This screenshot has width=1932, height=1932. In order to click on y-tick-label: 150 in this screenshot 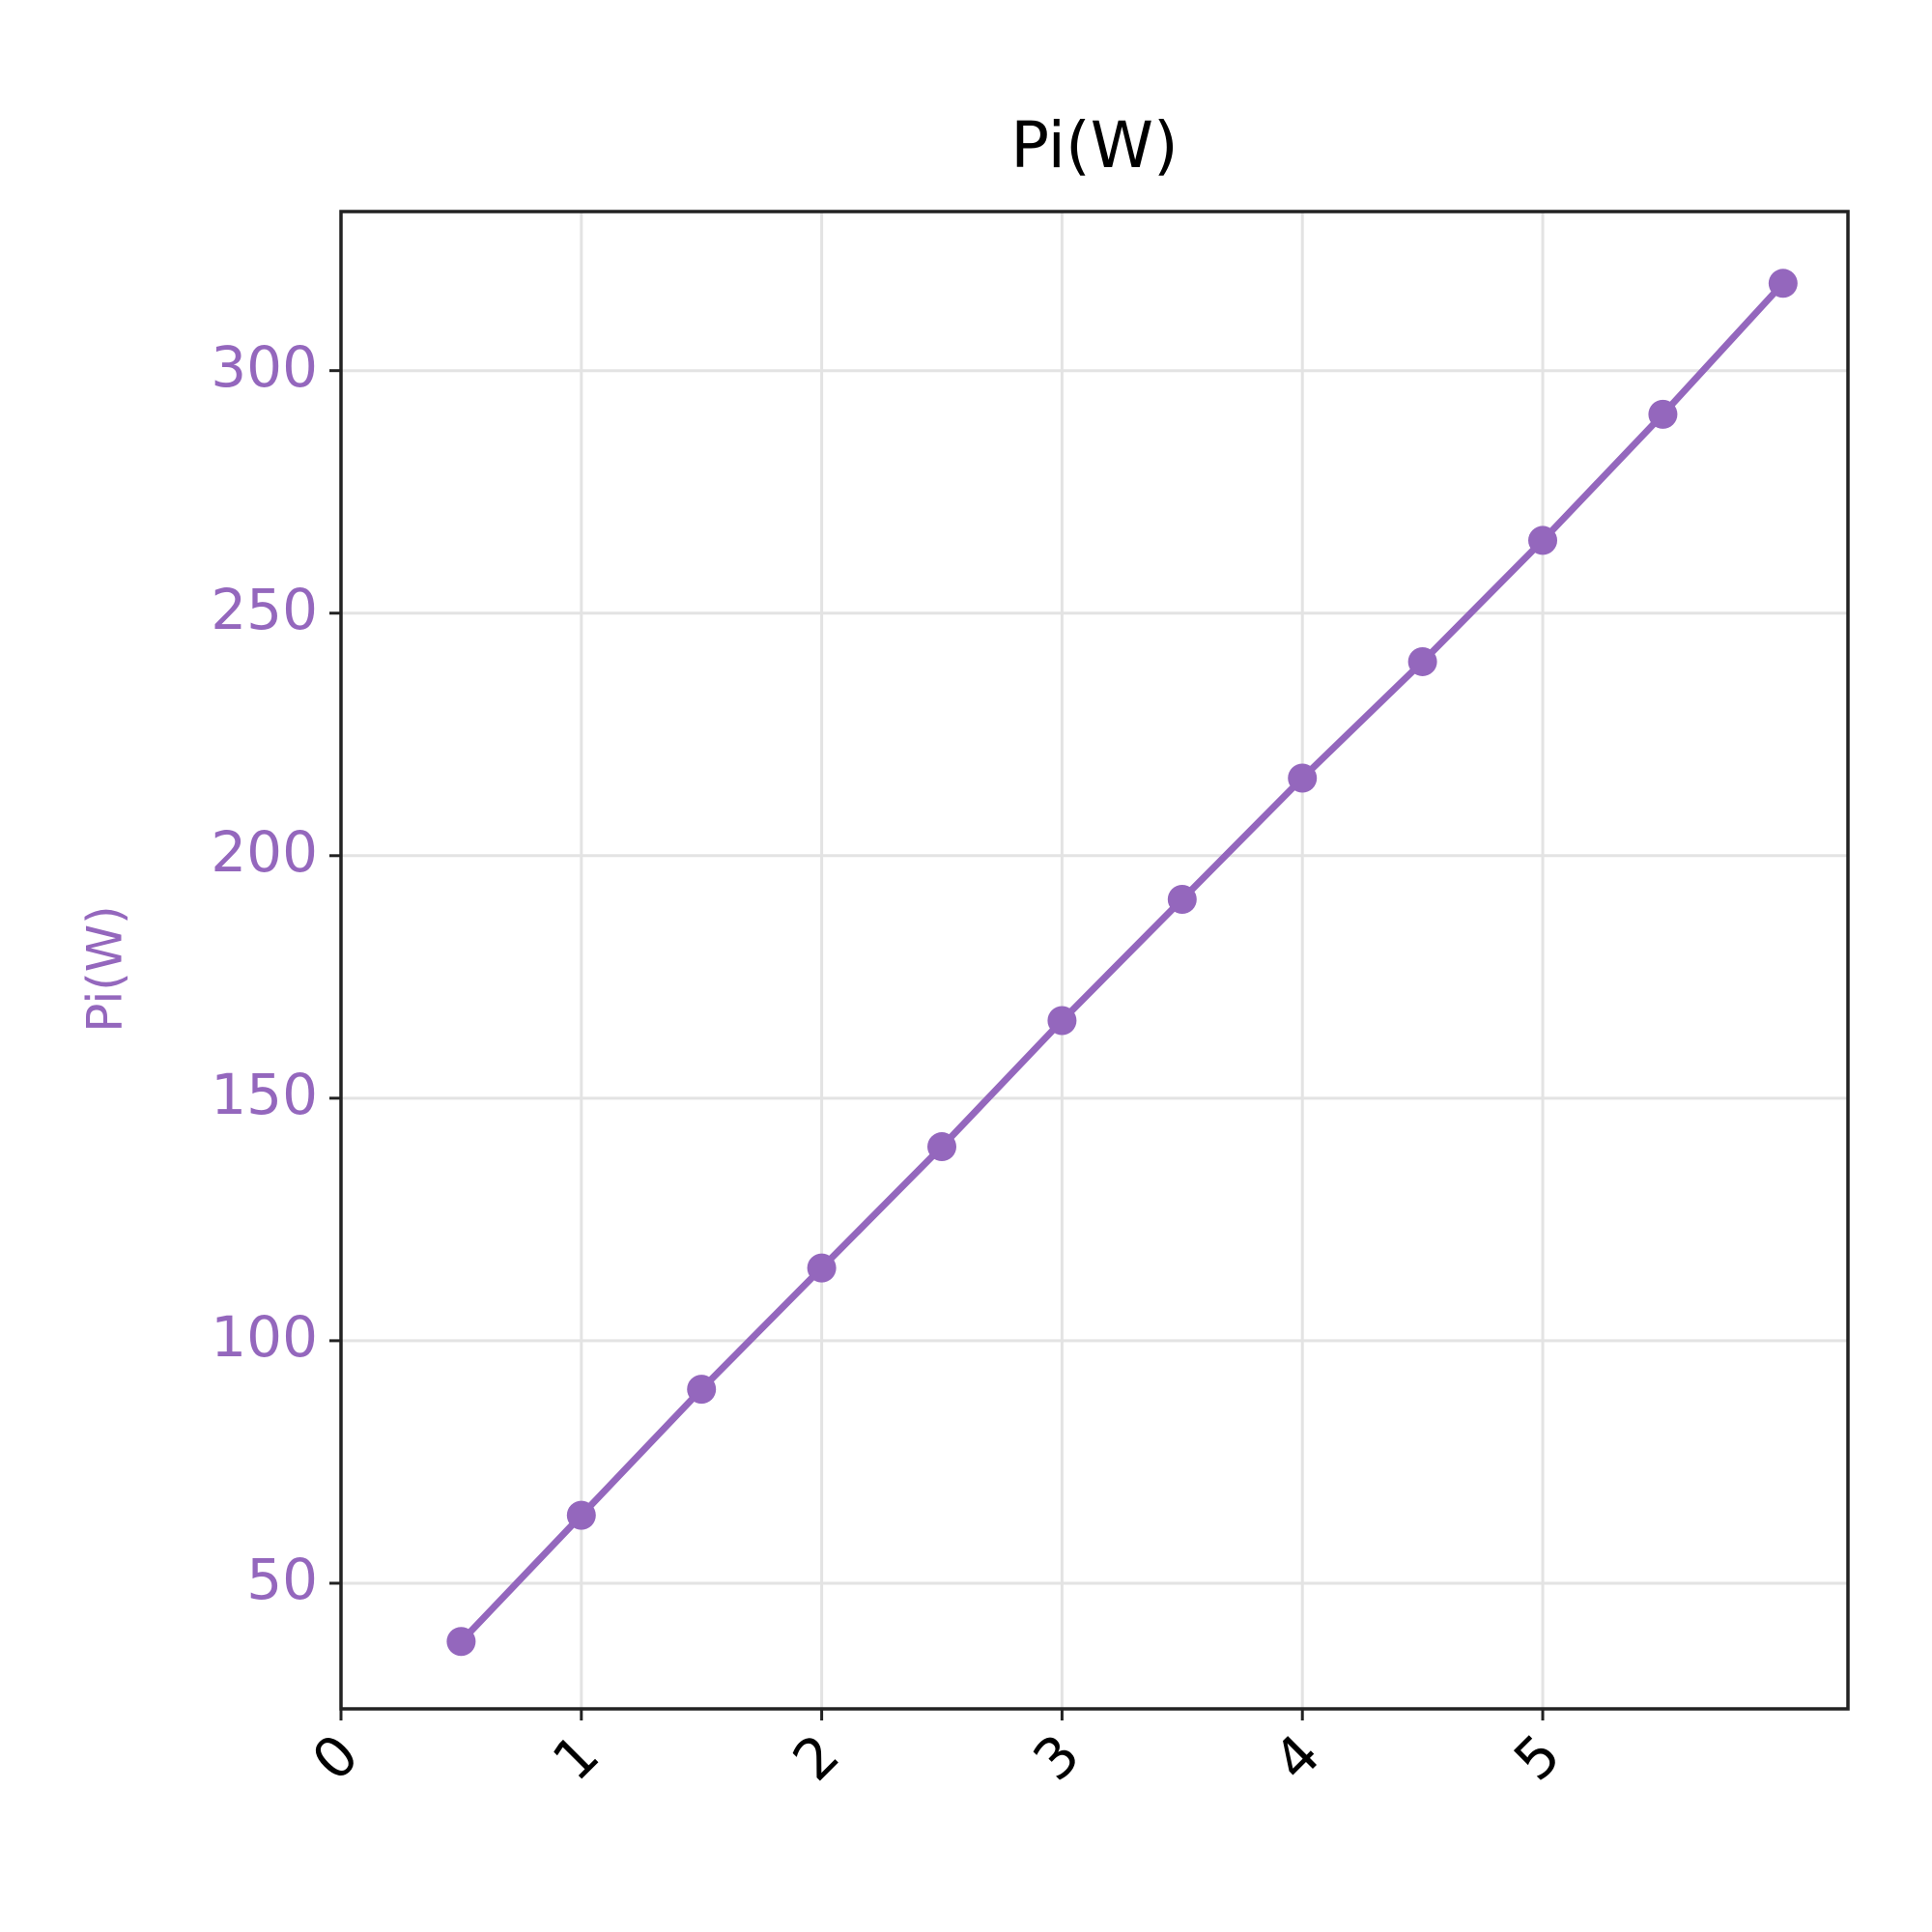, I will do `click(264, 1094)`.